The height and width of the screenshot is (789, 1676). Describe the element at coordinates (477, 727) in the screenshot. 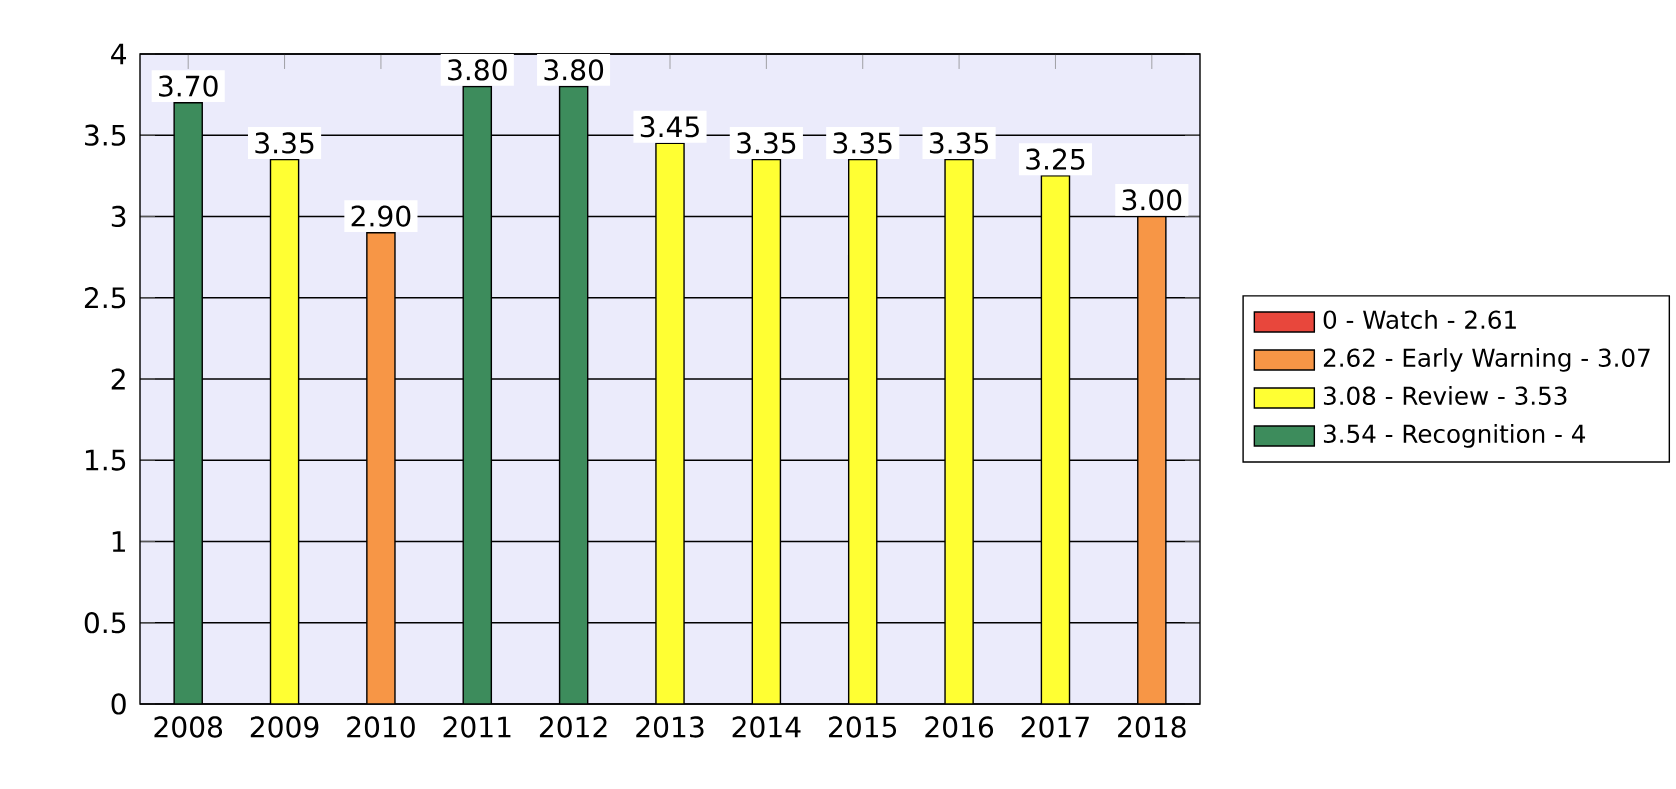

I see `x-tick-label: 2011` at that location.